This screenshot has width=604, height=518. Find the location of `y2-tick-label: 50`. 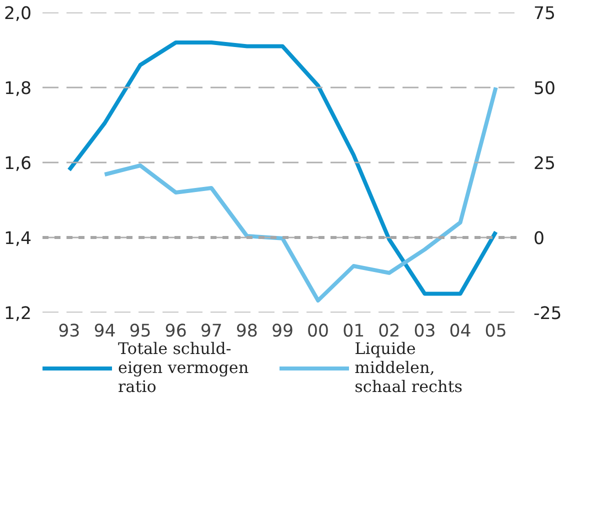

y2-tick-label: 50 is located at coordinates (545, 89).